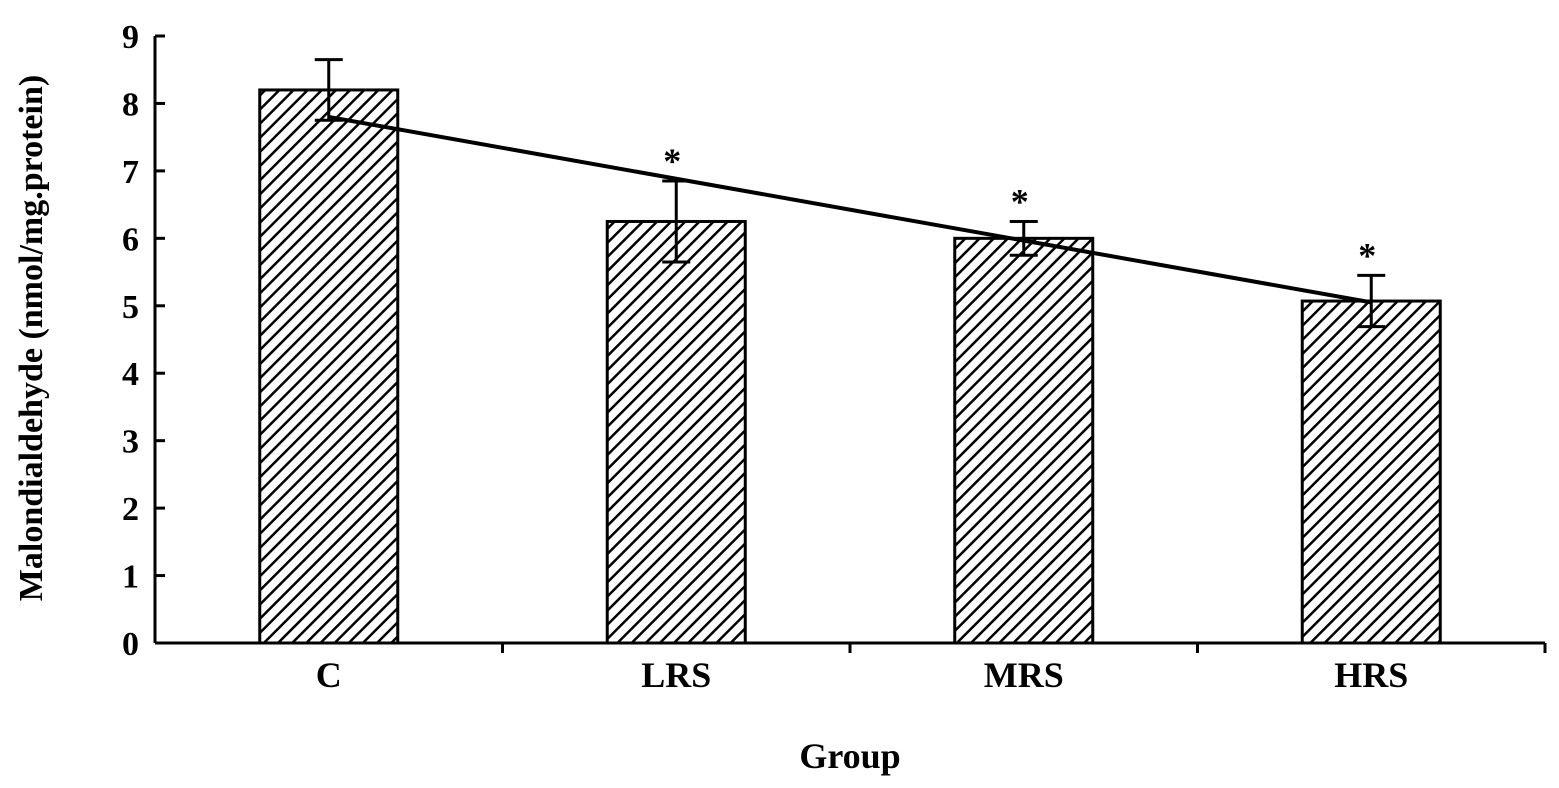  Describe the element at coordinates (1371, 675) in the screenshot. I see `x-tick-label: HRS` at that location.